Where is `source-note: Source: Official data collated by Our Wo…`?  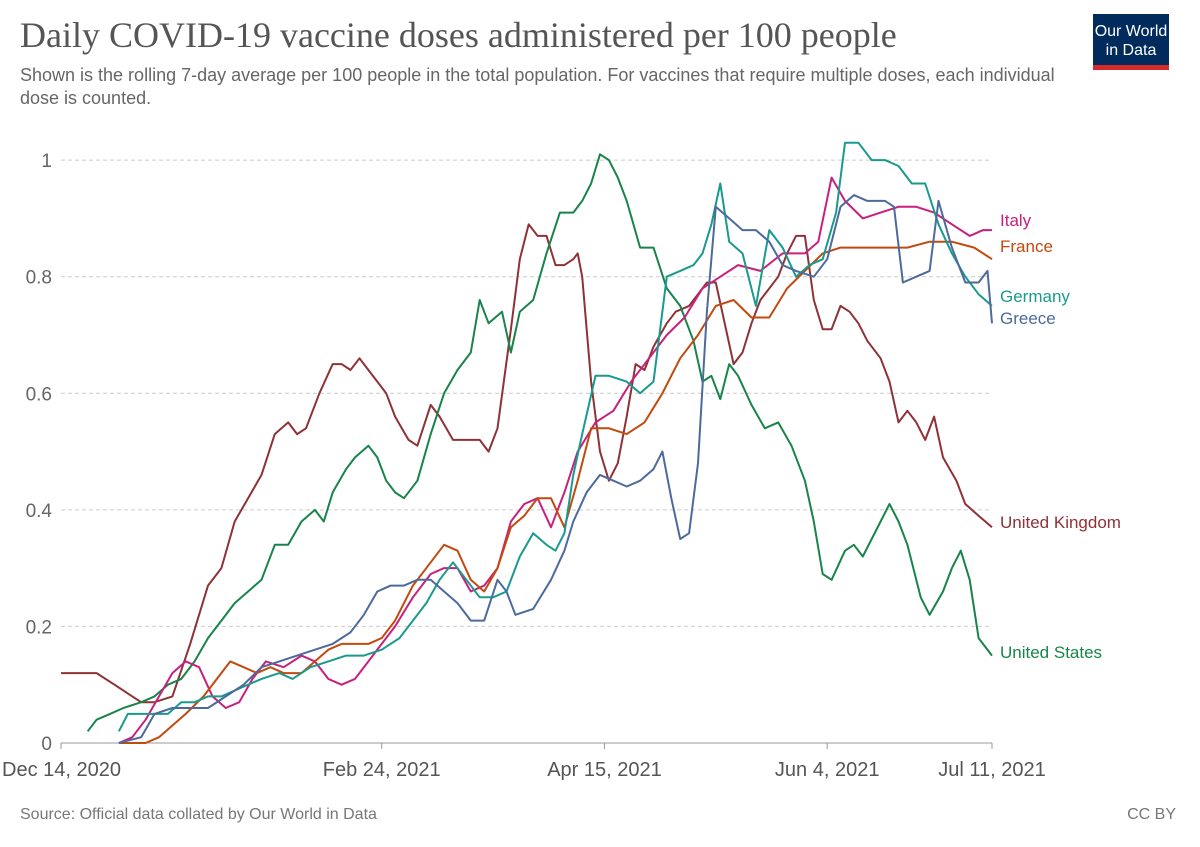 source-note: Source: Official data collated by Our Wo… is located at coordinates (198, 814).